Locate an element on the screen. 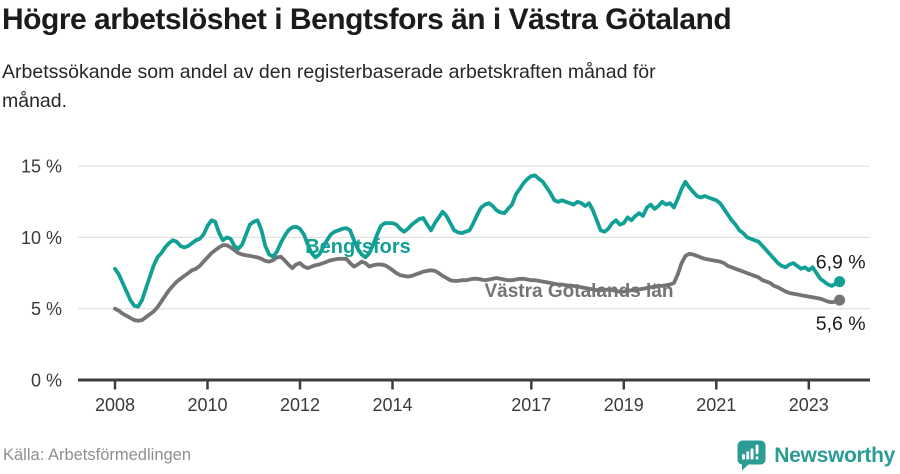 The width and height of the screenshot is (900, 474). x-axis-tick-label: 2014 is located at coordinates (392, 405).